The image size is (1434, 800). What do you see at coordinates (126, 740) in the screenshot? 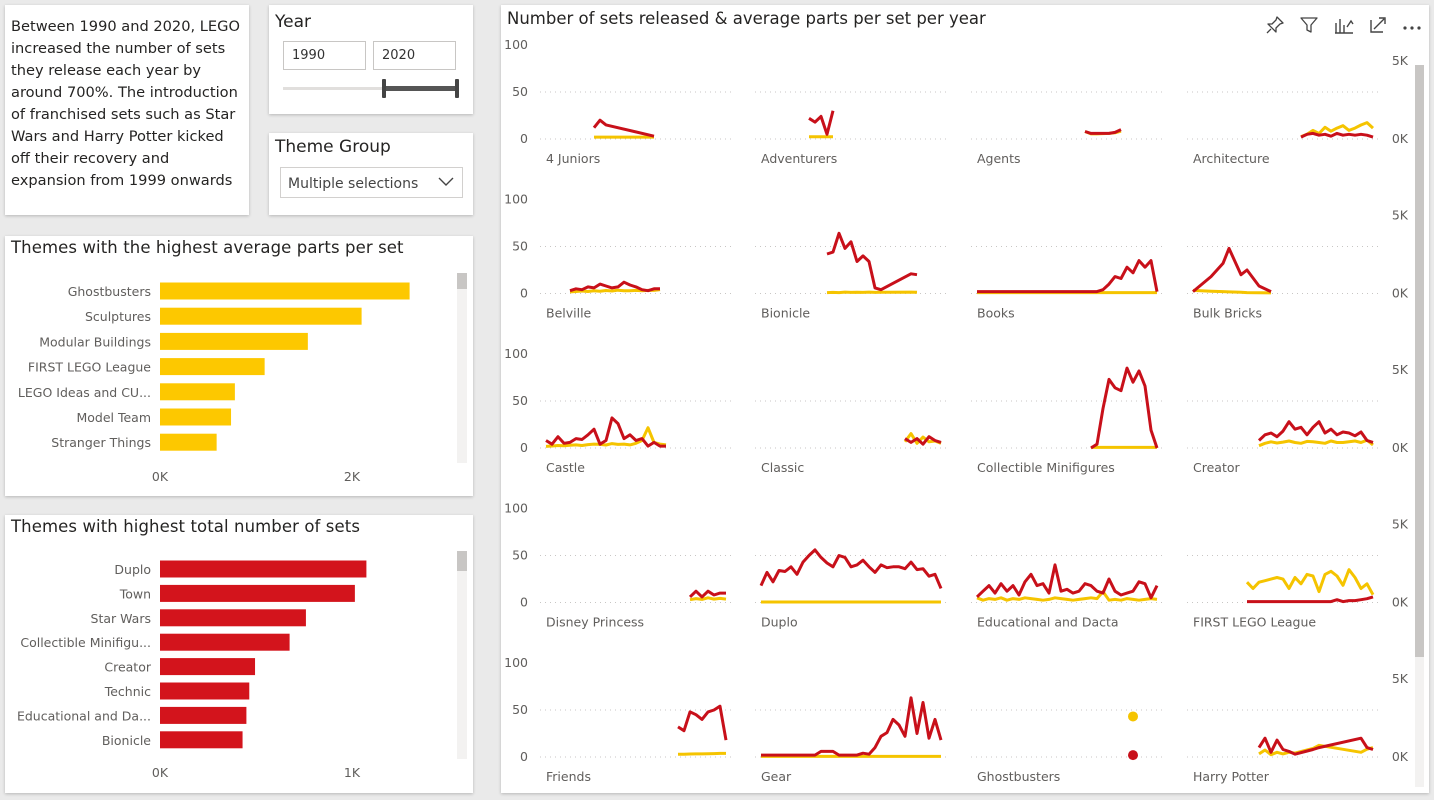
I see `bar-category-label: Bionicle` at bounding box center [126, 740].